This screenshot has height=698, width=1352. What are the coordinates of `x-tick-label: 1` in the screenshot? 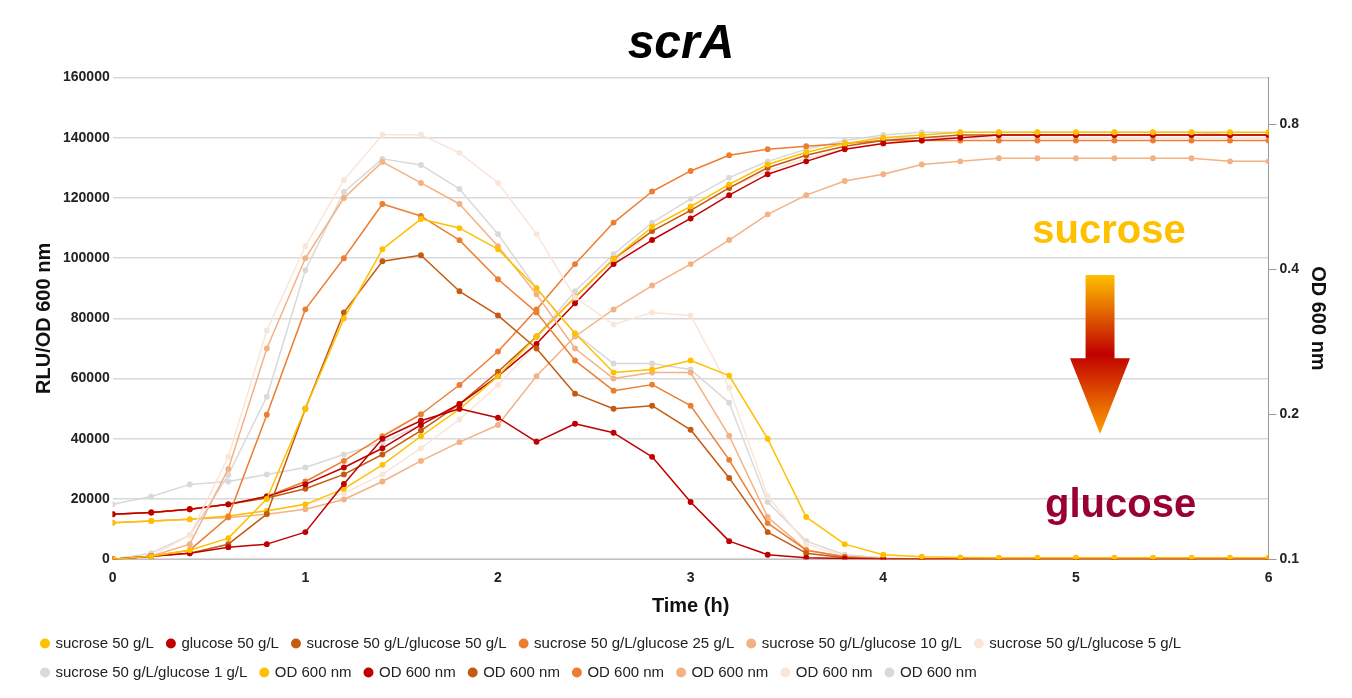 It's located at (305, 577).